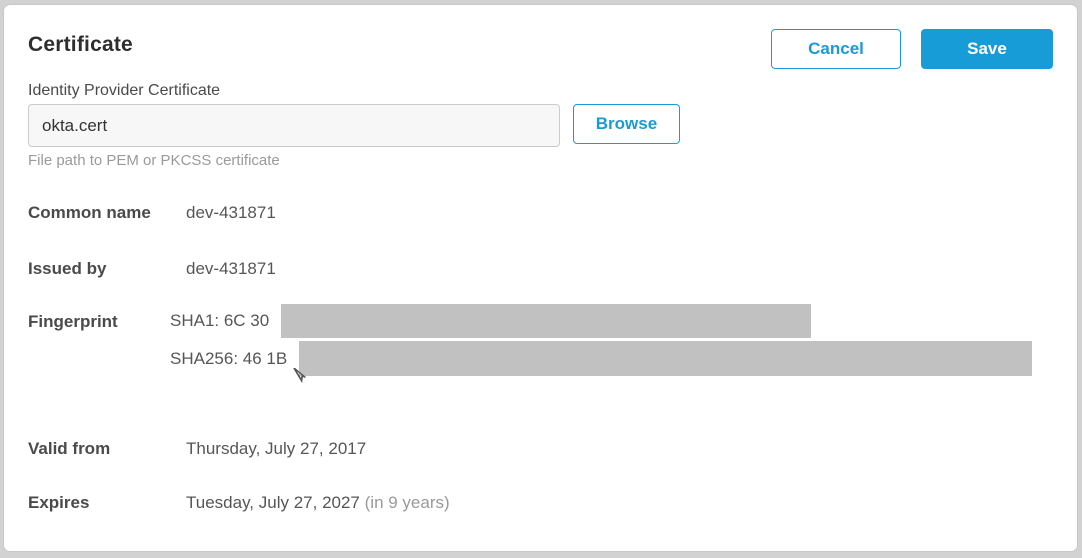 The height and width of the screenshot is (558, 1082). What do you see at coordinates (540, 213) in the screenshot?
I see `common-name-row: Common name dev-431871` at bounding box center [540, 213].